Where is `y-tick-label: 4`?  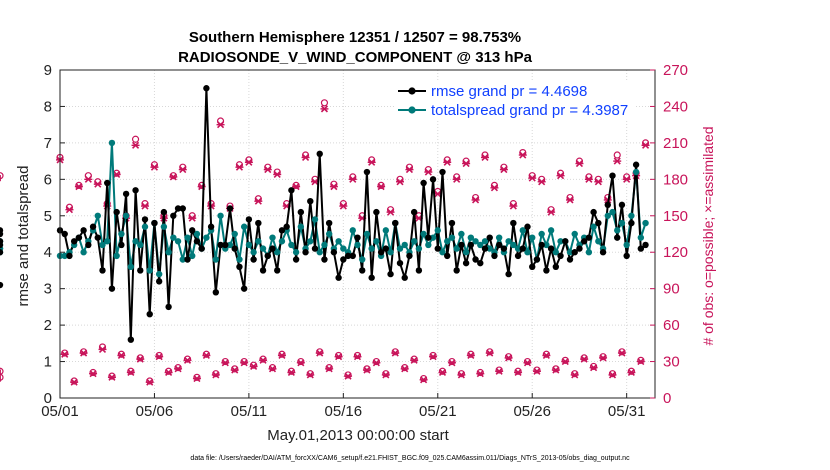 y-tick-label: 4 is located at coordinates (48, 252).